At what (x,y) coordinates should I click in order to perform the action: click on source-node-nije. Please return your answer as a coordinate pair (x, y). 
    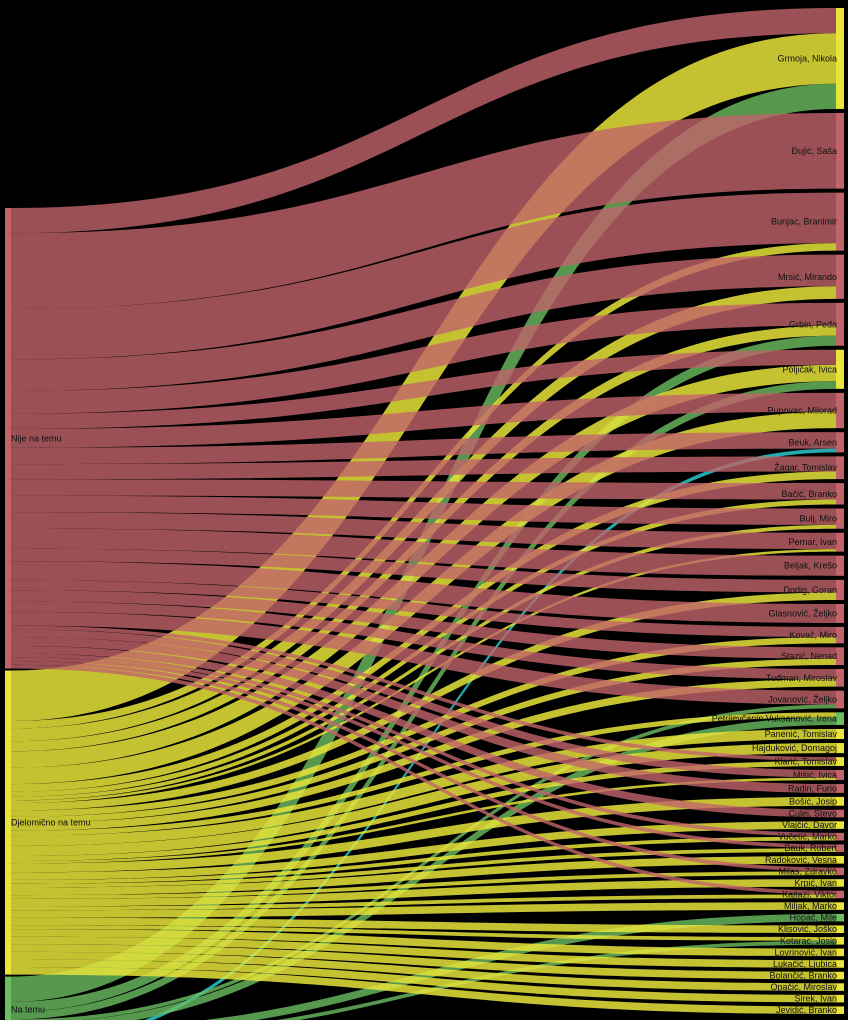
    Looking at the image, I should click on (8, 438).